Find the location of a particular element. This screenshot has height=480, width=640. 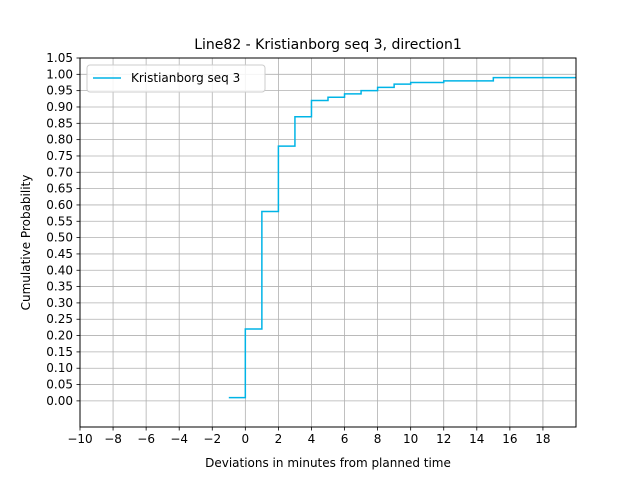

x-tick-label: 4 is located at coordinates (312, 439).